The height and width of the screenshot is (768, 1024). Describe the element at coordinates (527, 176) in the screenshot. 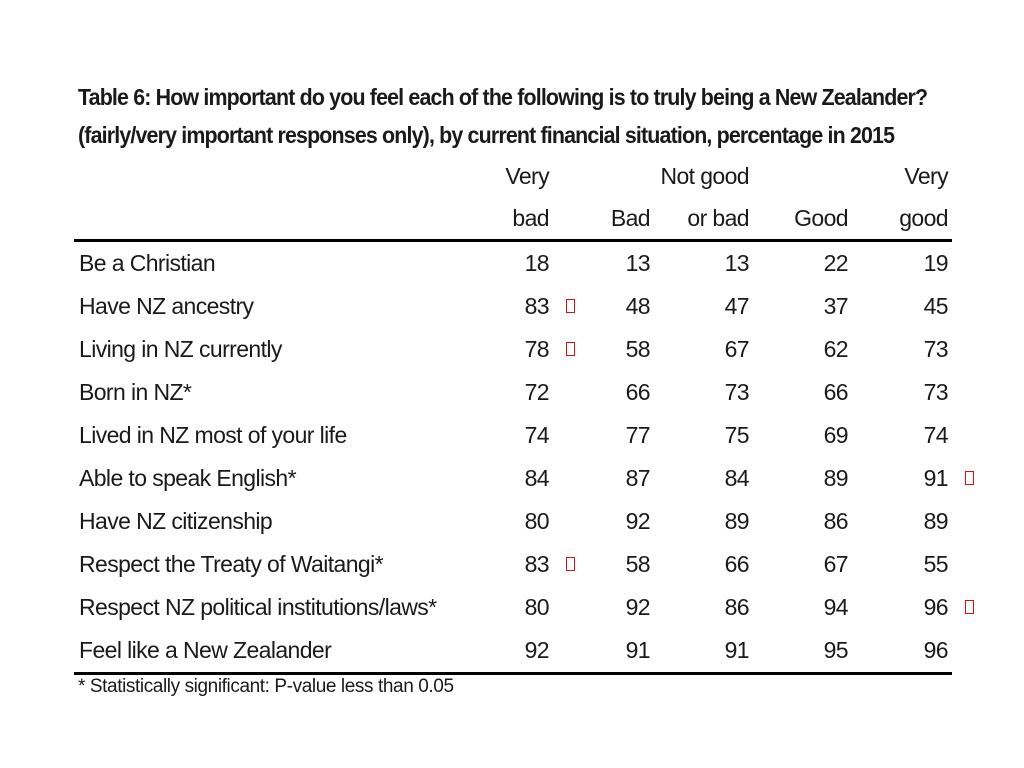

I see `header-cell: Very` at that location.